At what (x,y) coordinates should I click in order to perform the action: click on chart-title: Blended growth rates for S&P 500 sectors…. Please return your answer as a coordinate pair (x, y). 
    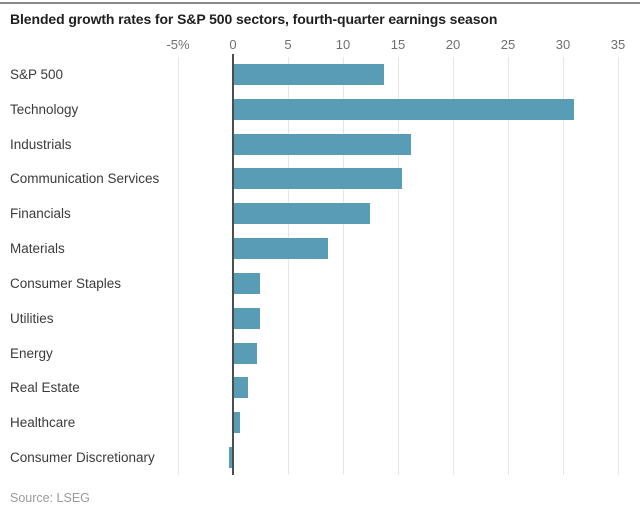
    Looking at the image, I should click on (254, 19).